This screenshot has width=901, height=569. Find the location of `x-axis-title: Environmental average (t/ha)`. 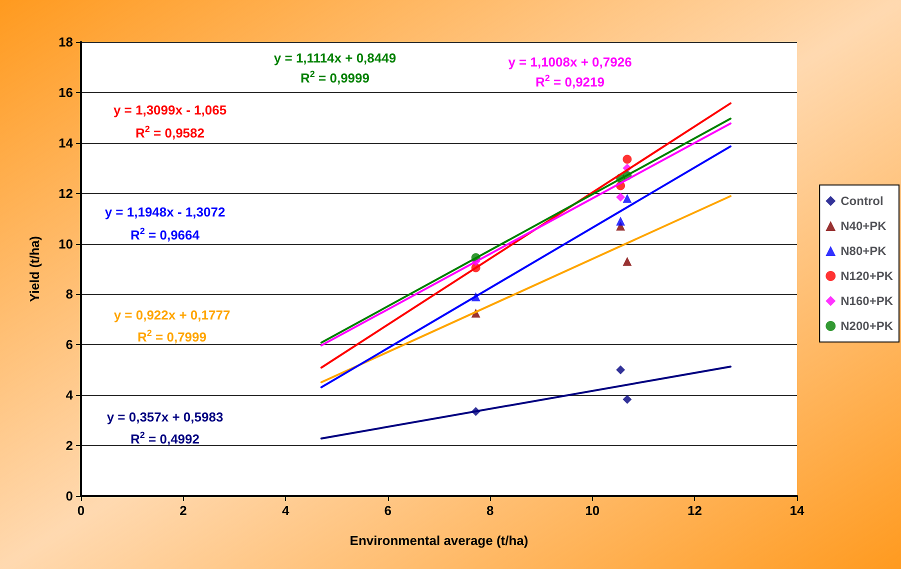

x-axis-title: Environmental average (t/ha) is located at coordinates (439, 540).